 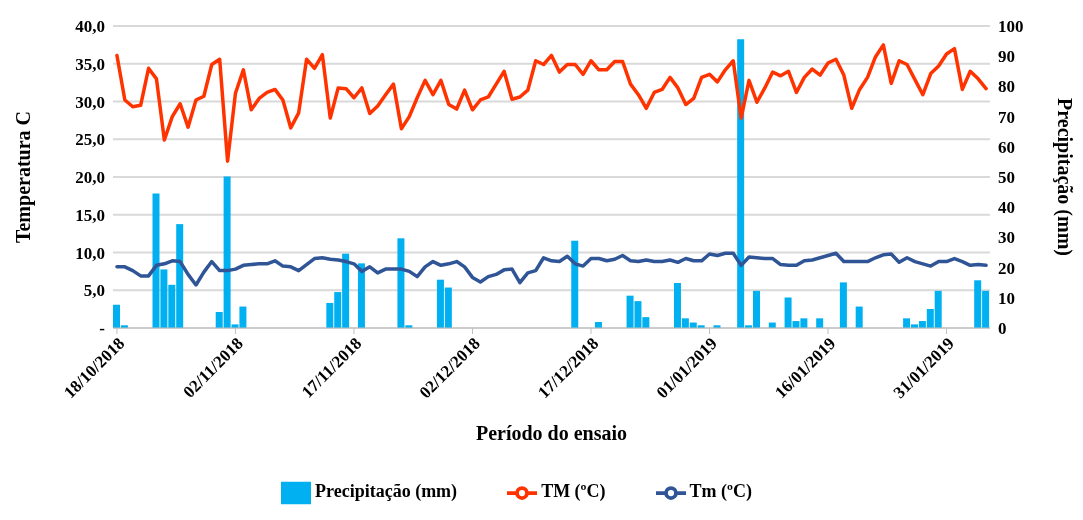 What do you see at coordinates (1011, 27) in the screenshot?
I see `y2-tick-label: 100` at bounding box center [1011, 27].